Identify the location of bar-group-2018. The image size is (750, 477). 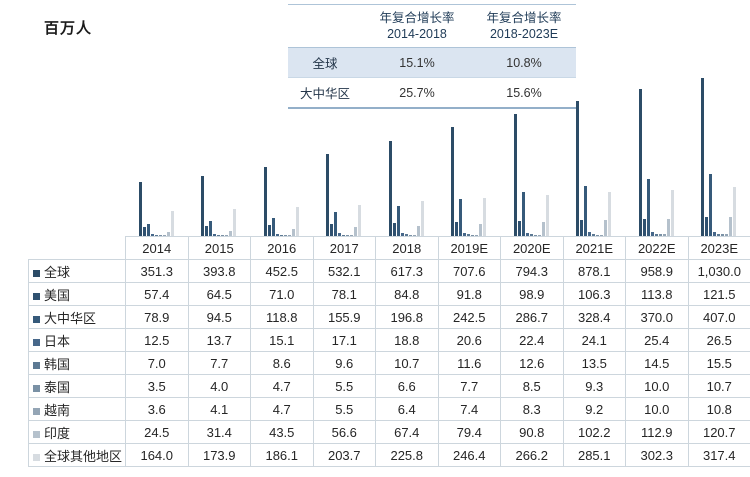
(406, 118).